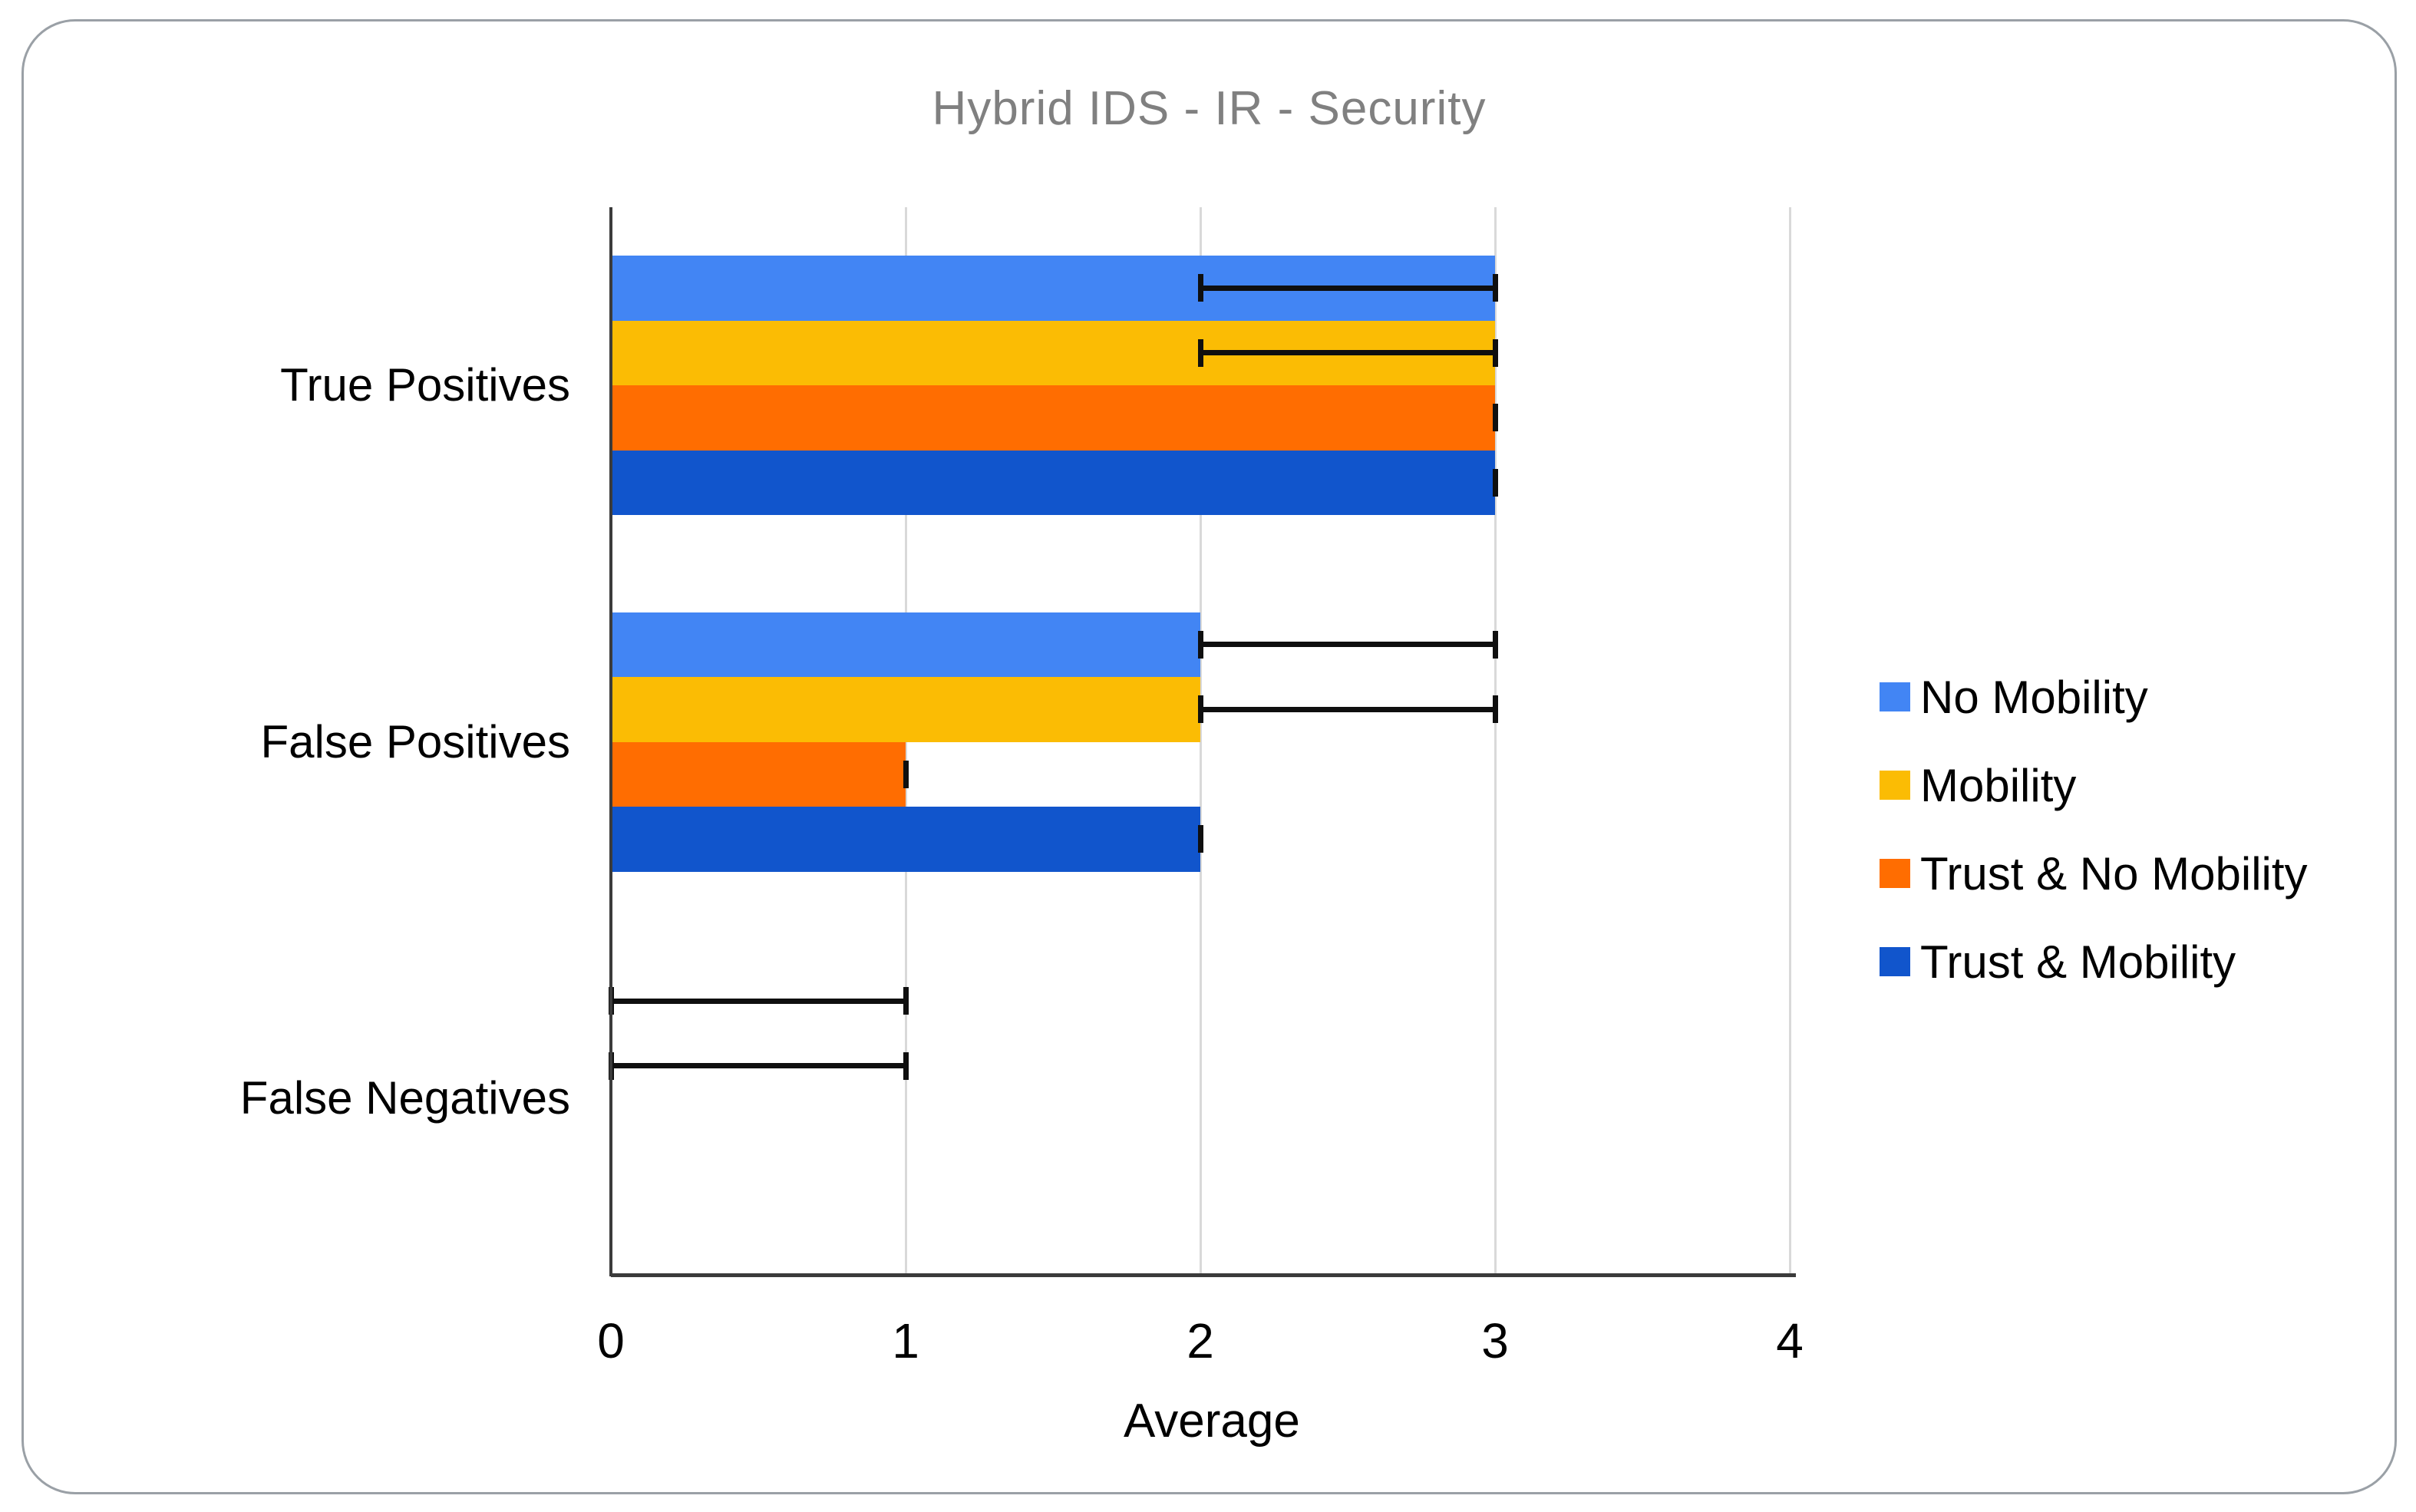 Image resolution: width=2416 pixels, height=1512 pixels. I want to click on x-tick-label: 1, so click(906, 1341).